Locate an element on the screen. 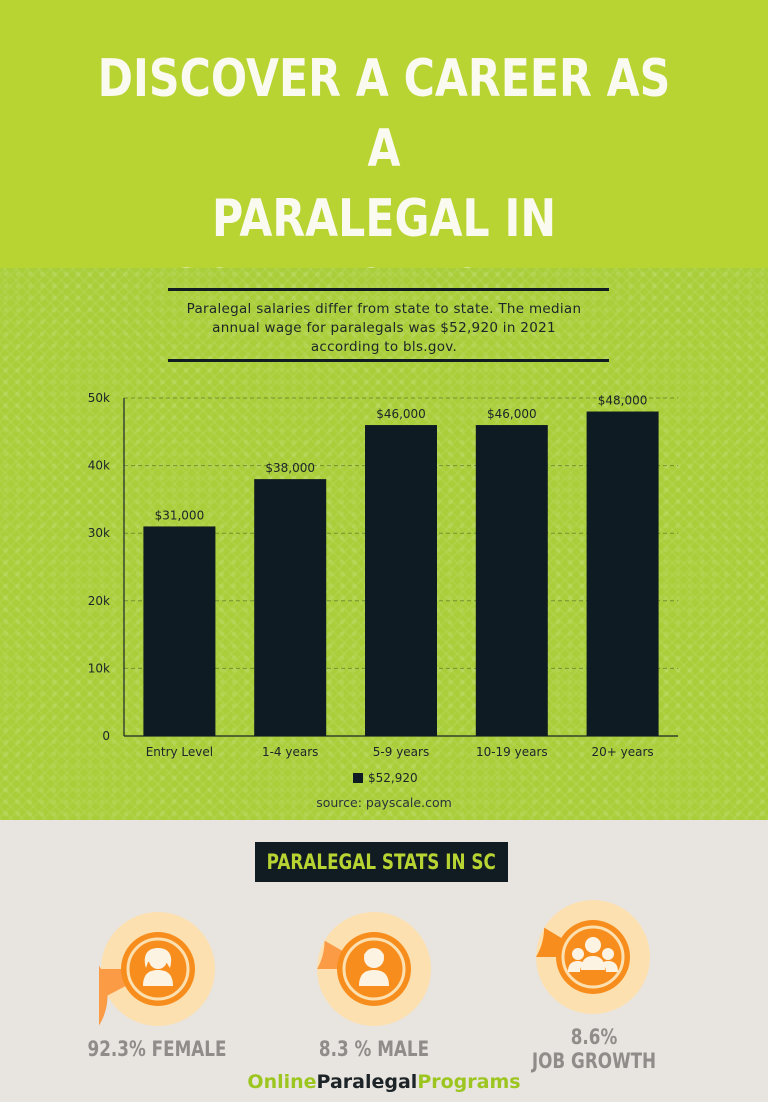 The image size is (768, 1102). group-people-icon is located at coordinates (593, 954).